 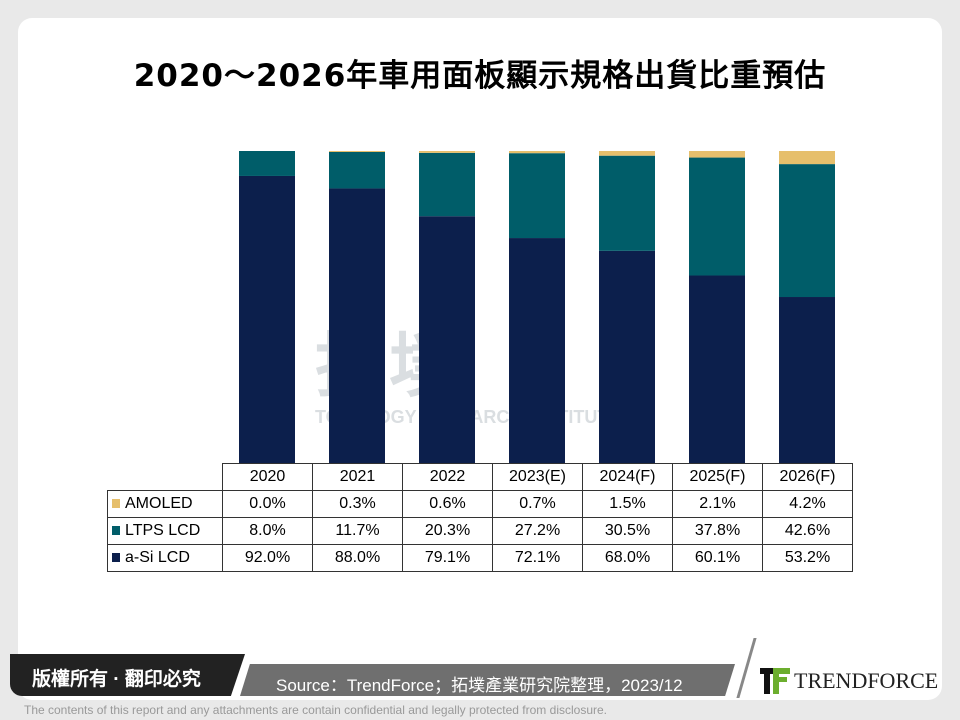 I want to click on data-label: 0.3%, so click(x=357, y=504).